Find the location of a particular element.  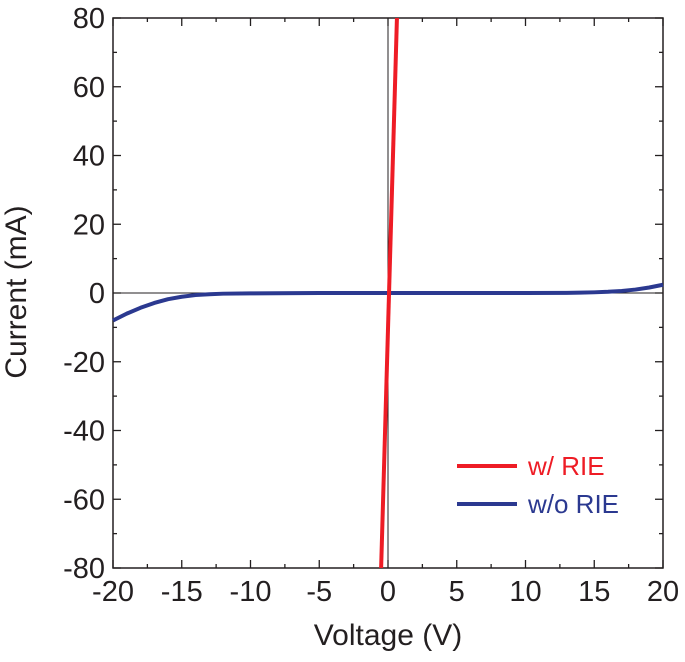

y-tick-label: -60 is located at coordinates (84, 500).